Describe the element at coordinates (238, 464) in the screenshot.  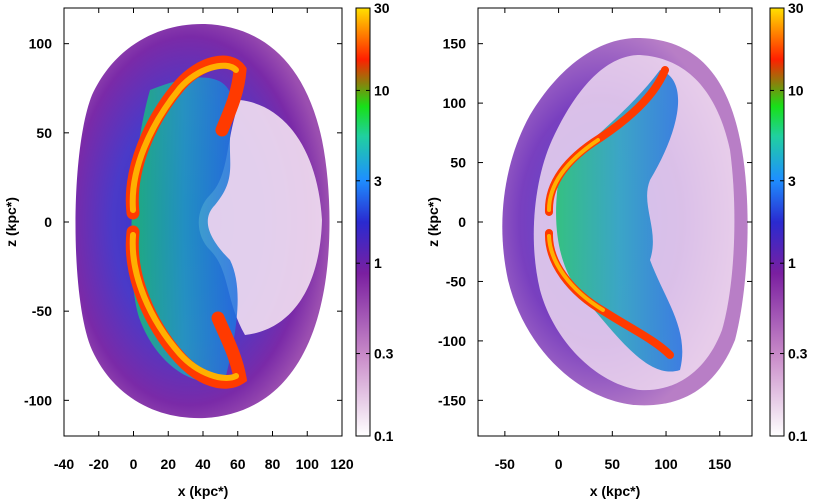
I see `x-tick-label: 60` at that location.